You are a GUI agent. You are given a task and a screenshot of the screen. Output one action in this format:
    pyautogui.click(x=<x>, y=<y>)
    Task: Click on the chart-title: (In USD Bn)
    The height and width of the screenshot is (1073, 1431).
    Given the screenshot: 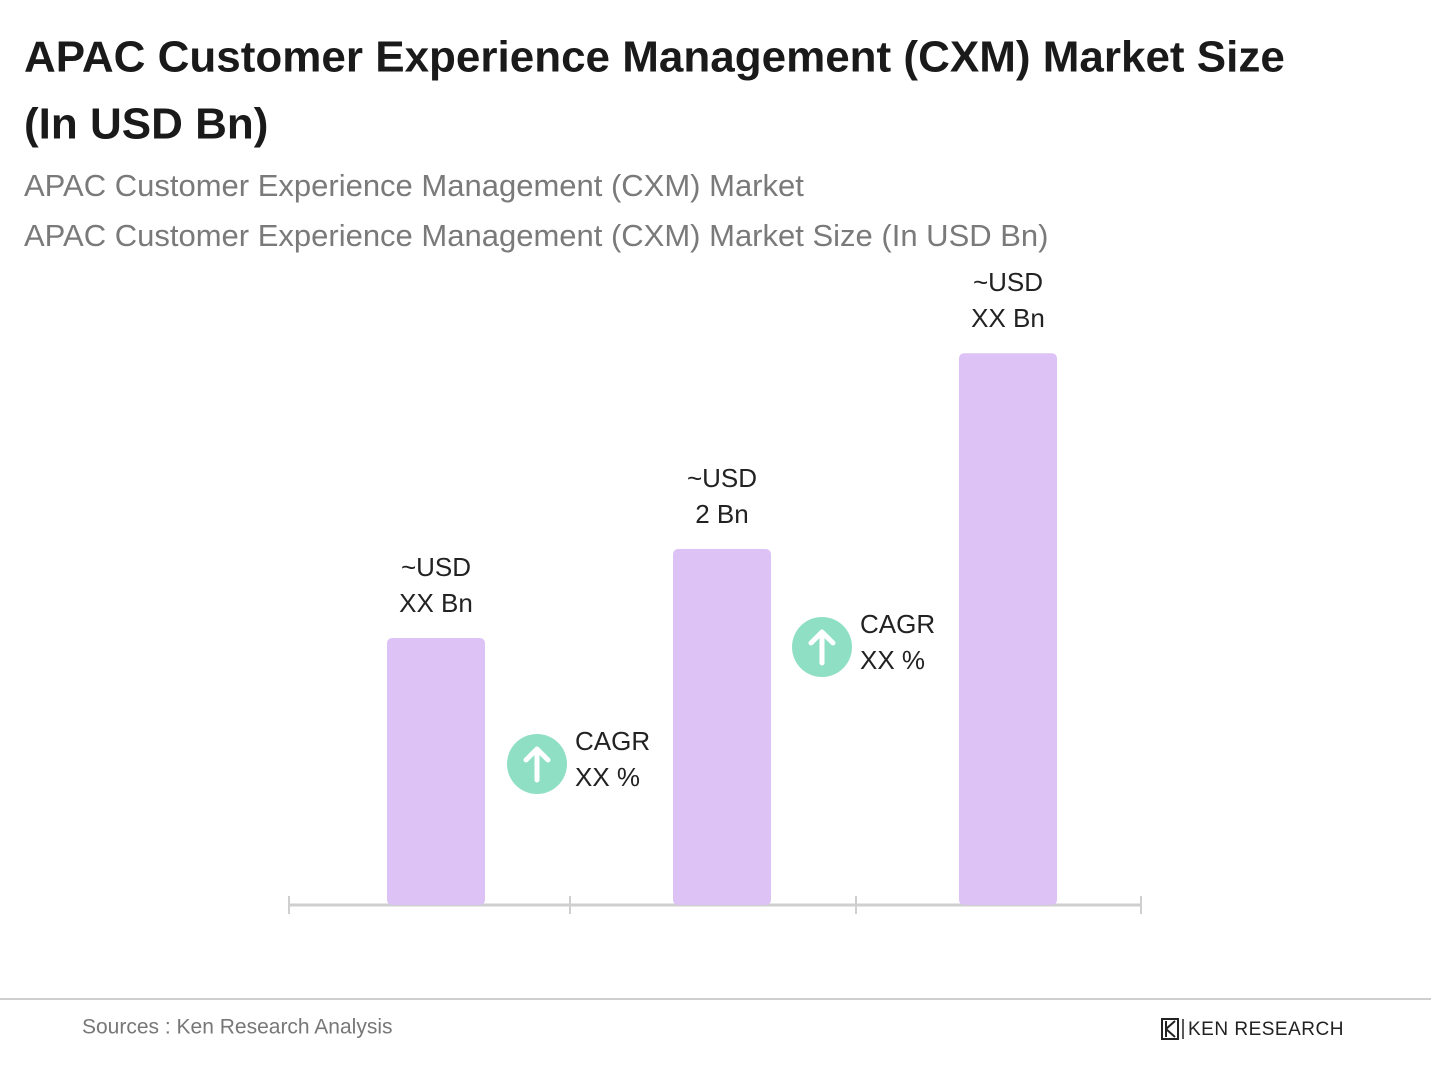 What is the action you would take?
    pyautogui.click(x=146, y=124)
    